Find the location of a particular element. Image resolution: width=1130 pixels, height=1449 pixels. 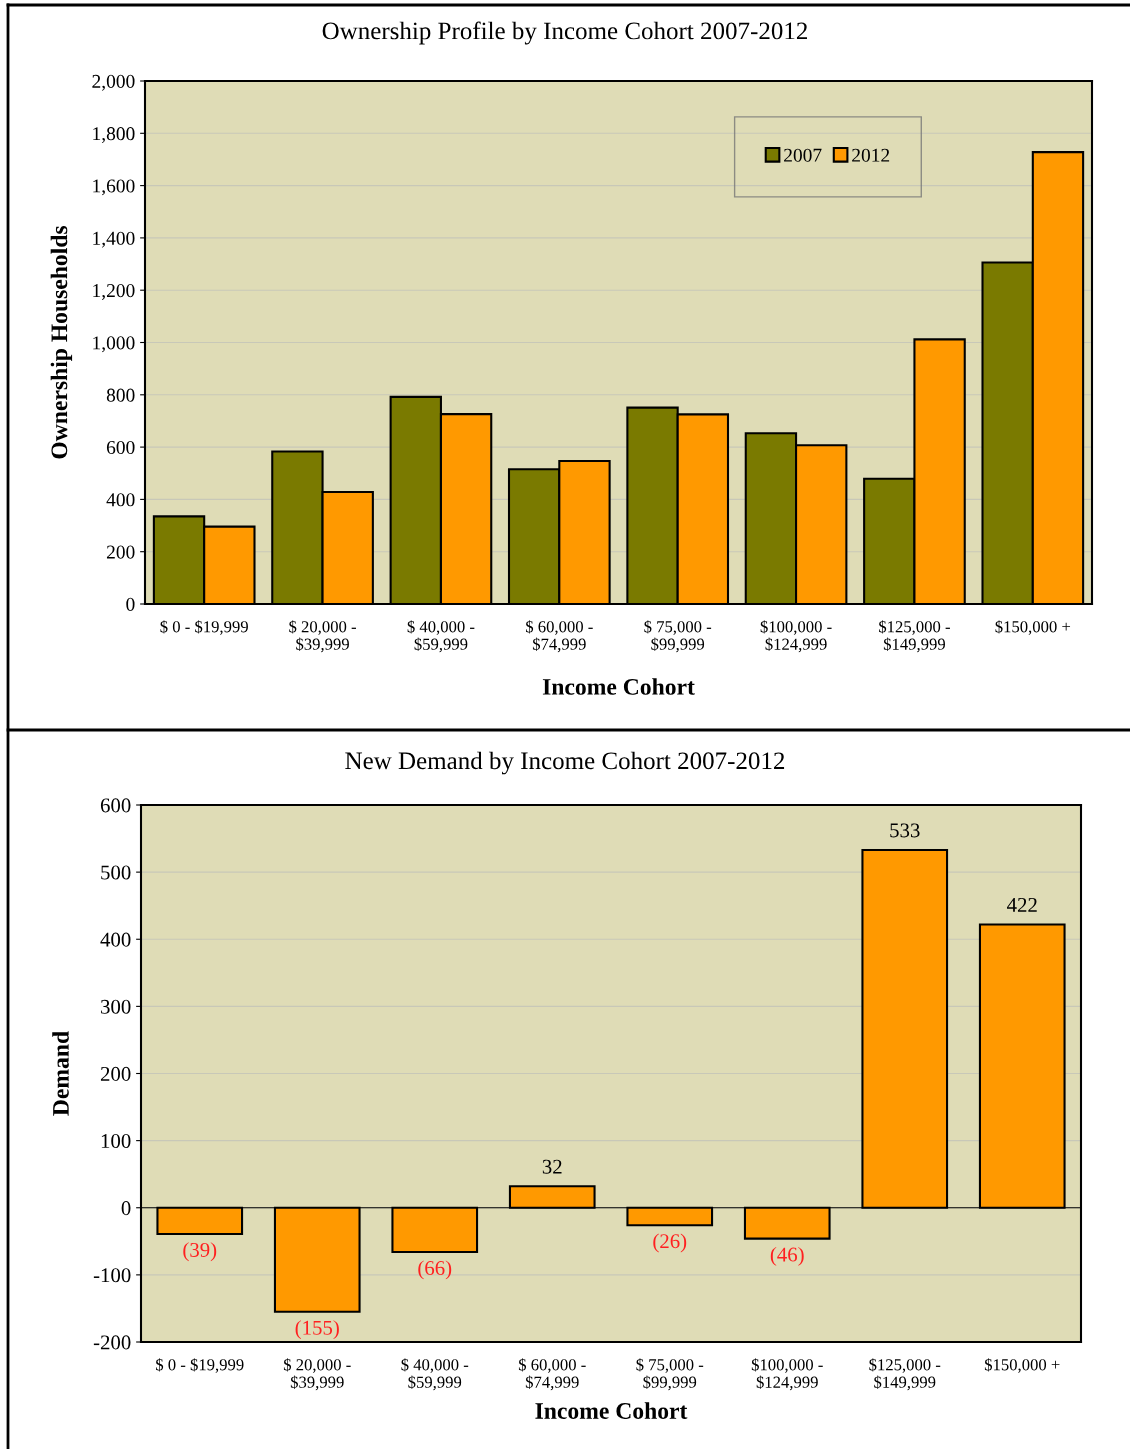

y-tick-label: 1,200 is located at coordinates (114, 292).